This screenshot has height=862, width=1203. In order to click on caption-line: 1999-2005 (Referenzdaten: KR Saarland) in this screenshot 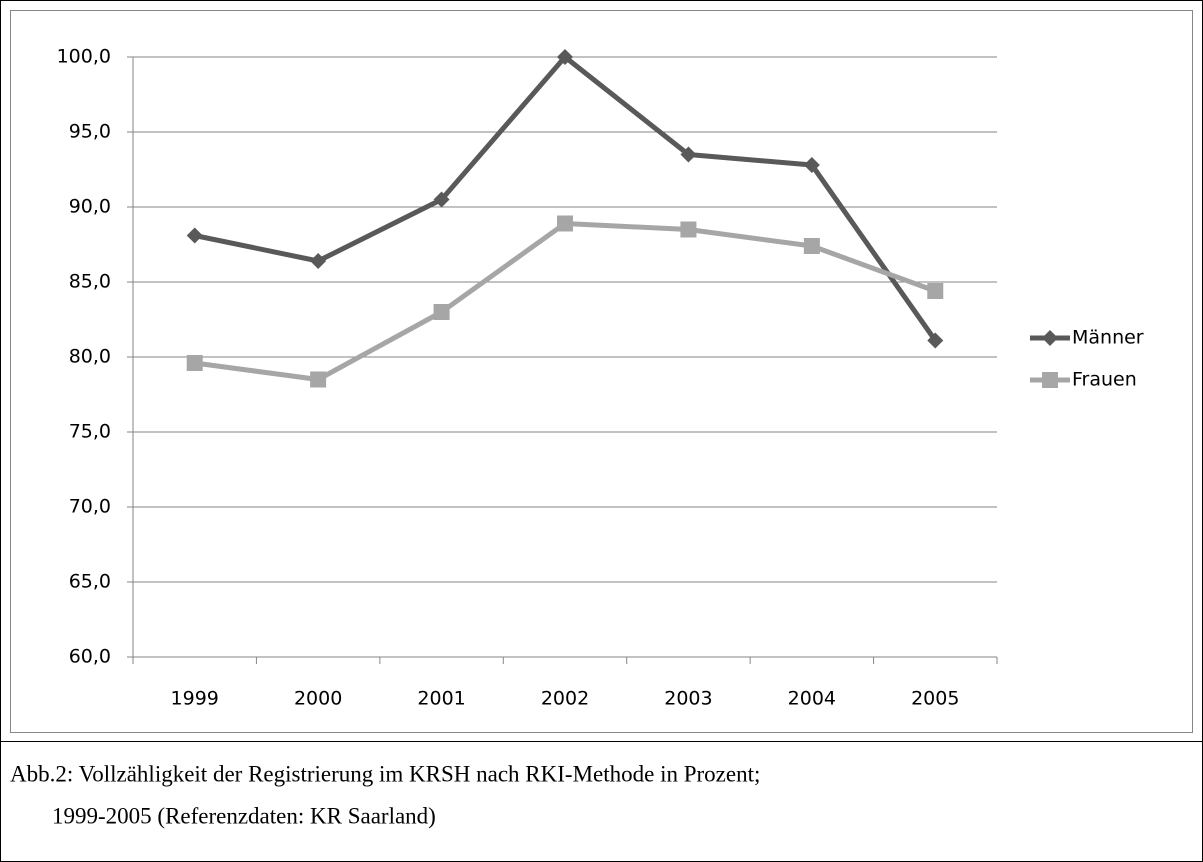, I will do `click(244, 815)`.